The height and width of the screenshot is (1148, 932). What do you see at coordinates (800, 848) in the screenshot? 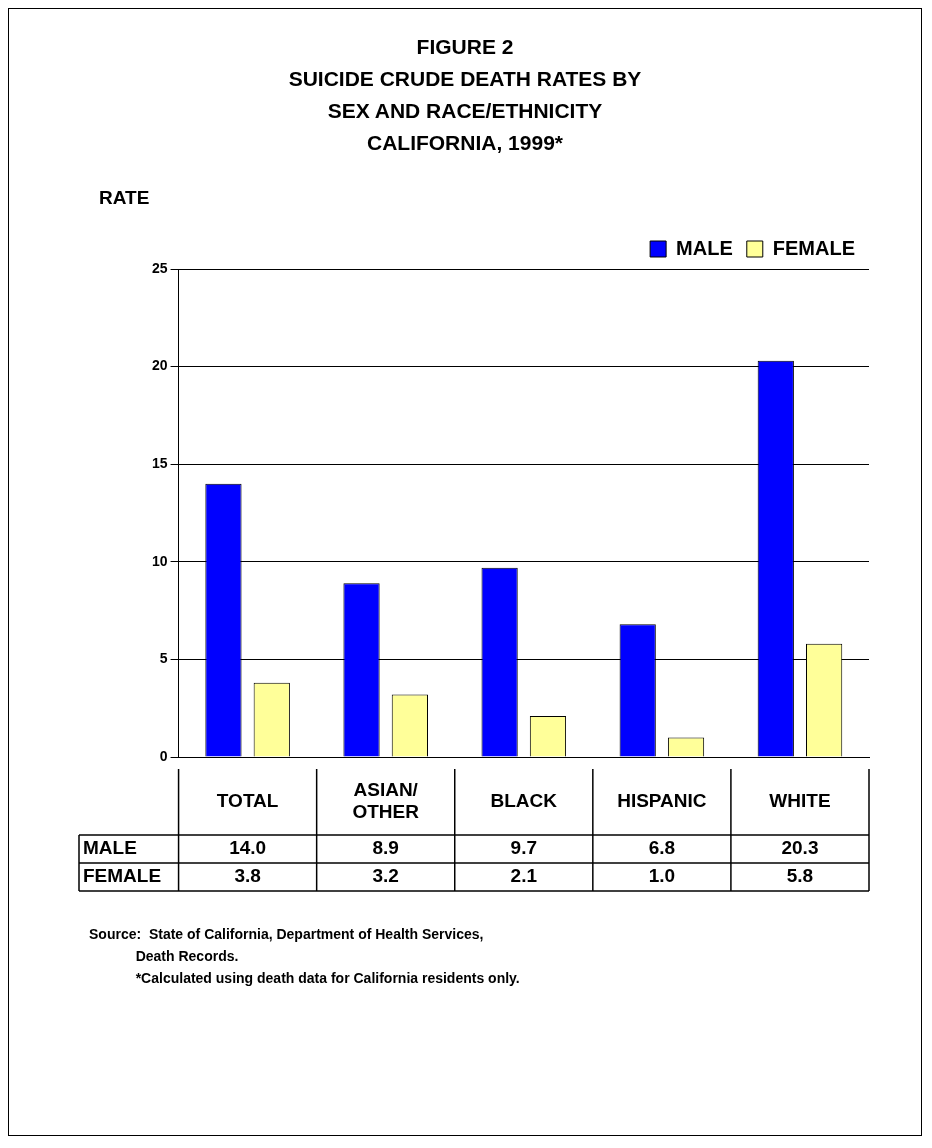
I see `data-label: 20.3` at bounding box center [800, 848].